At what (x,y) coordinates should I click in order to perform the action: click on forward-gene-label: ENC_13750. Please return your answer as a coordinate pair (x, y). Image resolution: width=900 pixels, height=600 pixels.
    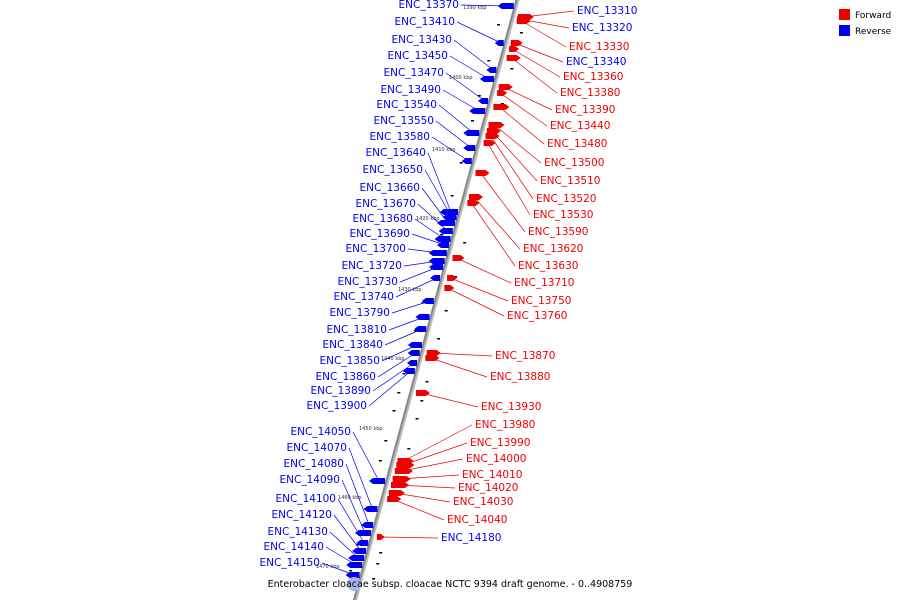
    Looking at the image, I should click on (541, 301).